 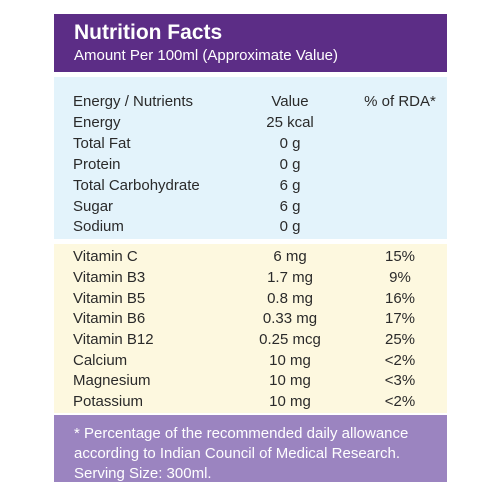 What do you see at coordinates (250, 206) in the screenshot?
I see `nutrient-row: Sugar 6 g` at bounding box center [250, 206].